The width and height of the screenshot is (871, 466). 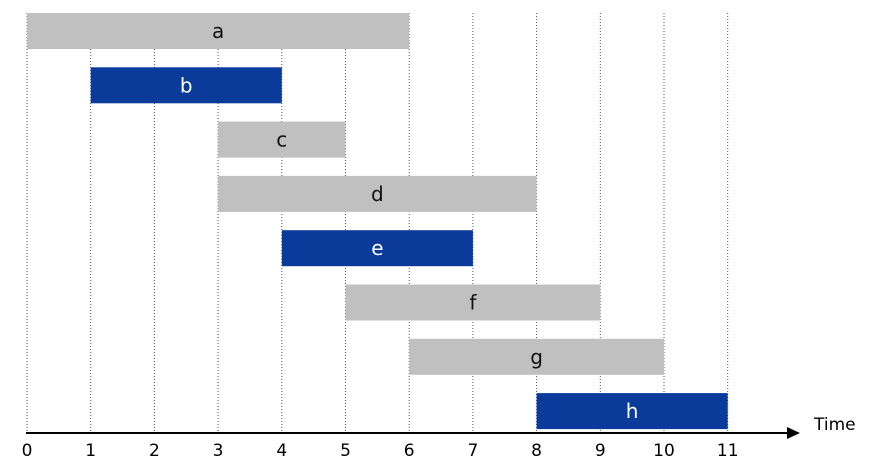 What do you see at coordinates (793, 433) in the screenshot?
I see `axis-arrowhead-icon` at bounding box center [793, 433].